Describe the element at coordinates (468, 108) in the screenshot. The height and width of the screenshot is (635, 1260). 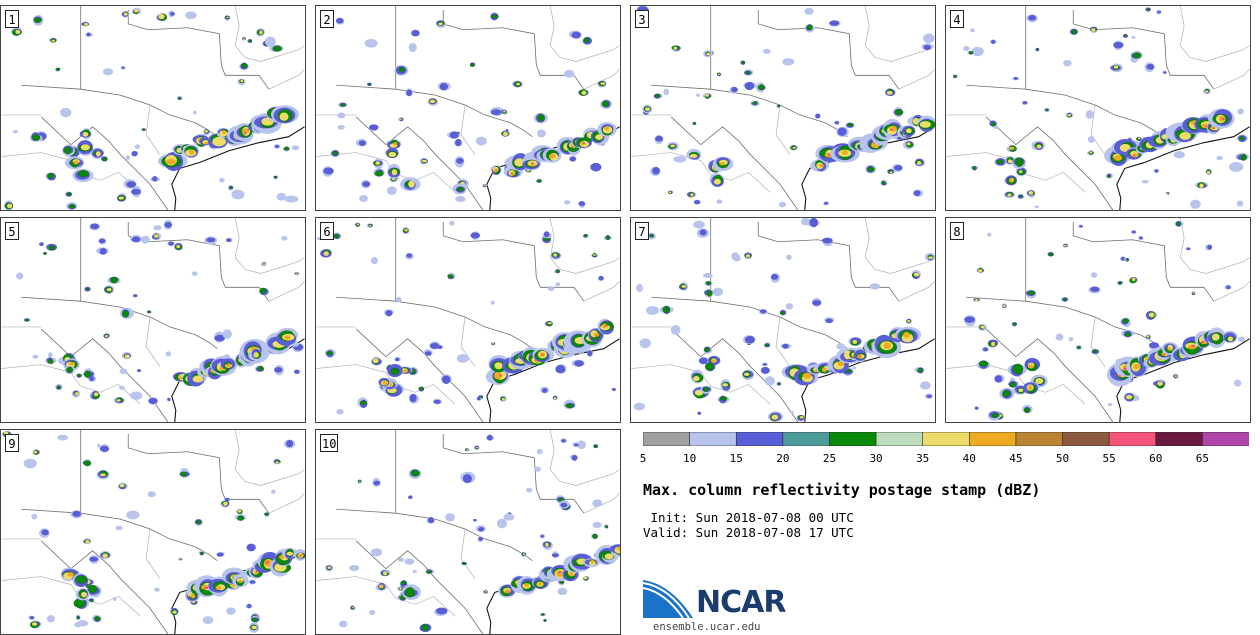
I see `ensemble-panel-2: 2` at that location.